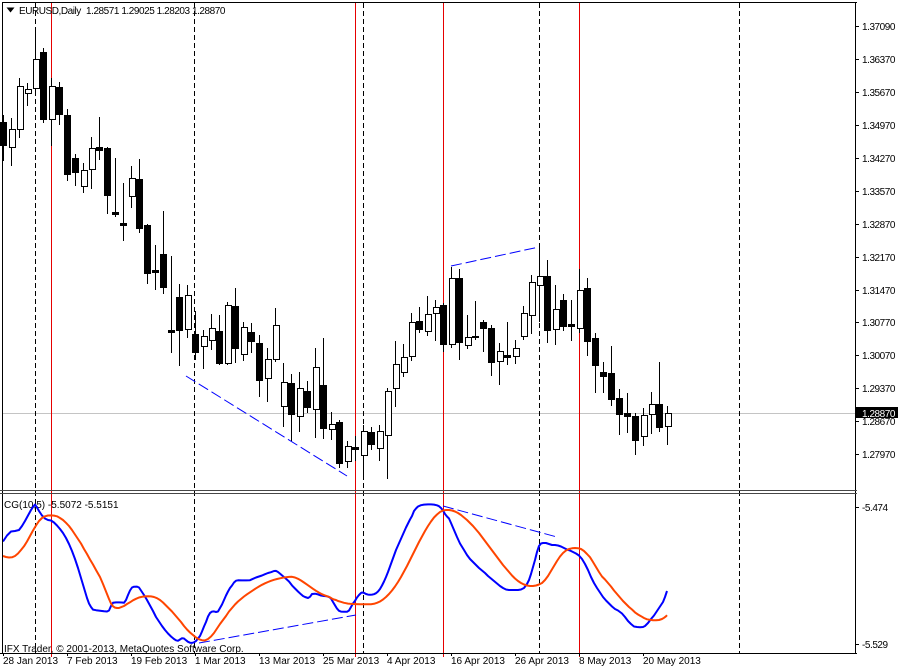 The height and width of the screenshot is (671, 898). I want to click on svg-text: 16 Apr 2013, so click(478, 661).